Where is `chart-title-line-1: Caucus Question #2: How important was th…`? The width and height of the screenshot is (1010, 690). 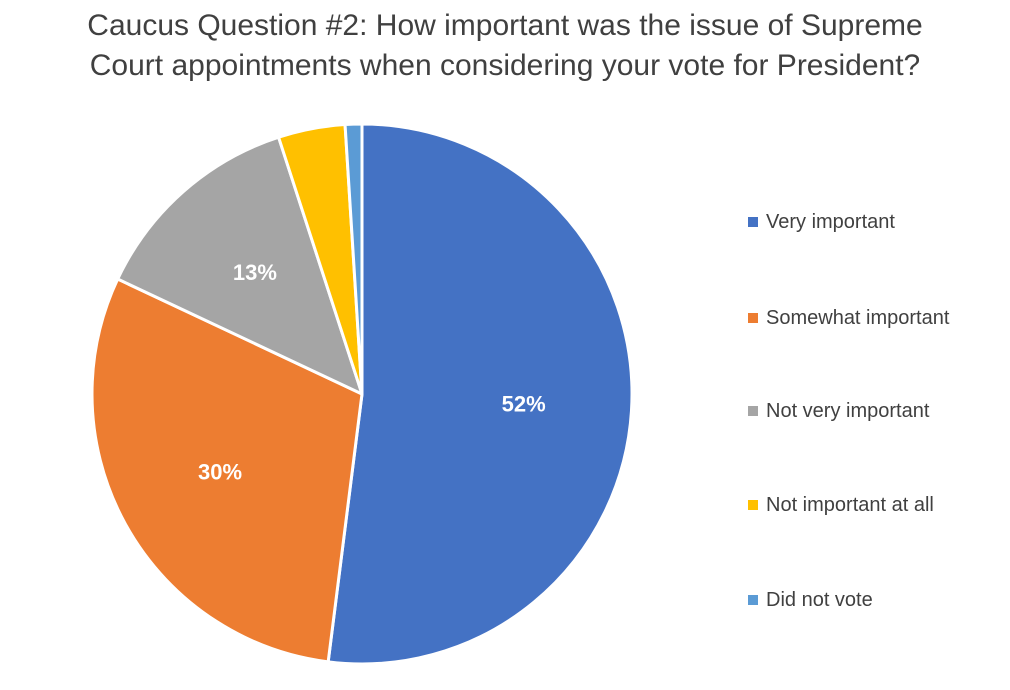
chart-title-line-1: Caucus Question #2: How important was th… is located at coordinates (505, 25).